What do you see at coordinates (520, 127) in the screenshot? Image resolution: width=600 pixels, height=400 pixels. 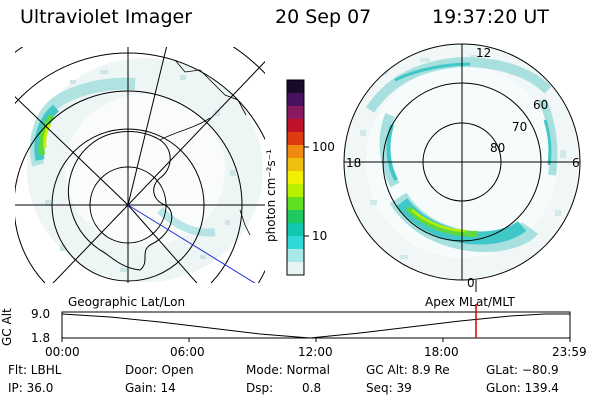 I see `mlat-label-70: 70` at bounding box center [520, 127].